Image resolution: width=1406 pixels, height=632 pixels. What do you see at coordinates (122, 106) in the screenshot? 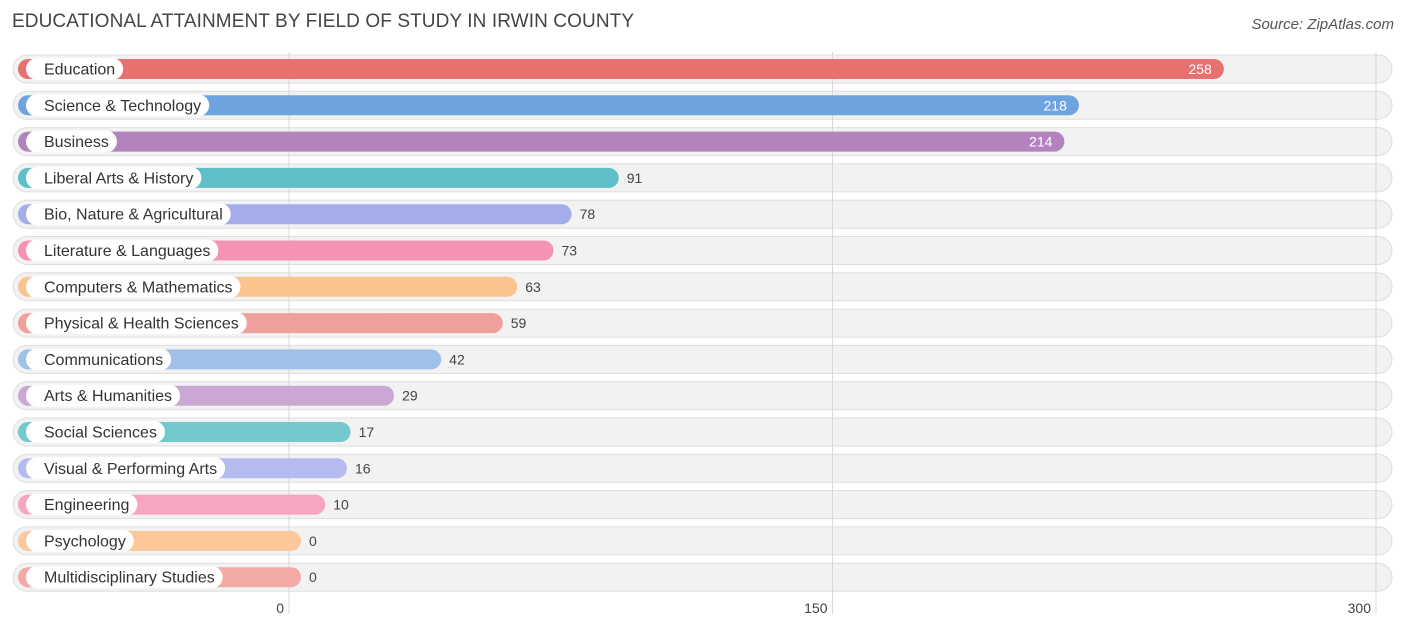
I see `category-label: Science & Technology` at bounding box center [122, 106].